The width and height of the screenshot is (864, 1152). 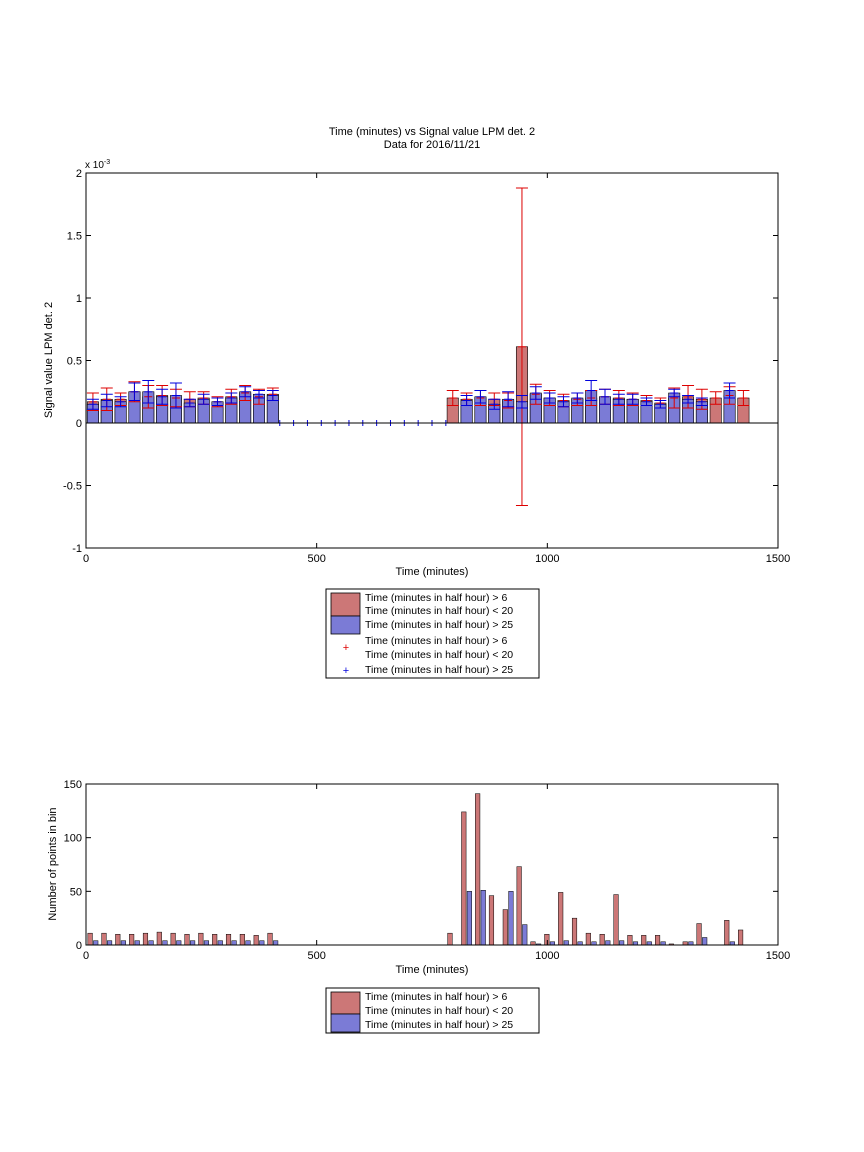 What do you see at coordinates (439, 655) in the screenshot?
I see `chart1-legend-entry: Time (minutes in half hour) < 20` at bounding box center [439, 655].